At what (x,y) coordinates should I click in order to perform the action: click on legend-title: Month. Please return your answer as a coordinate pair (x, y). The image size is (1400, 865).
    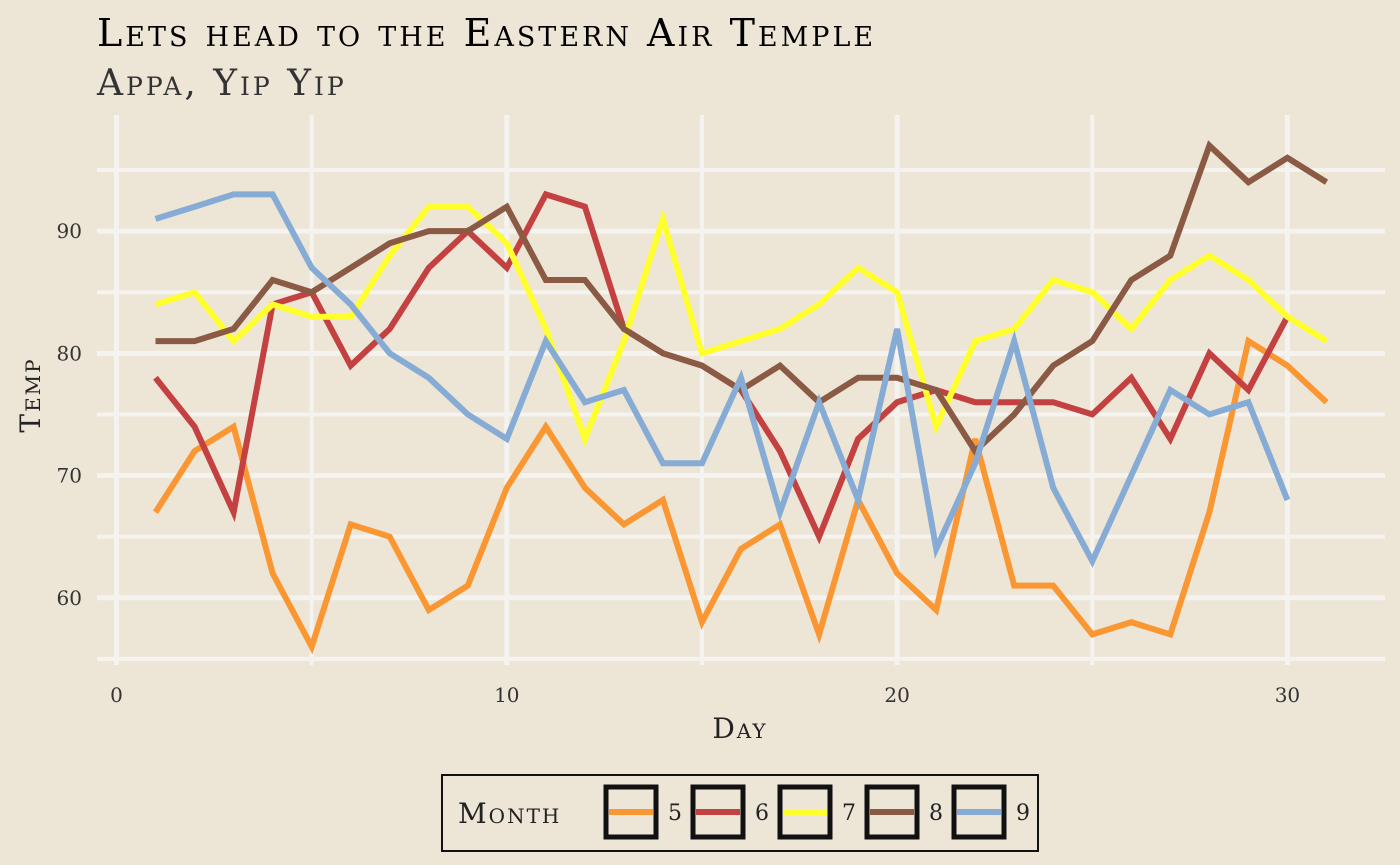
    Looking at the image, I should click on (509, 813).